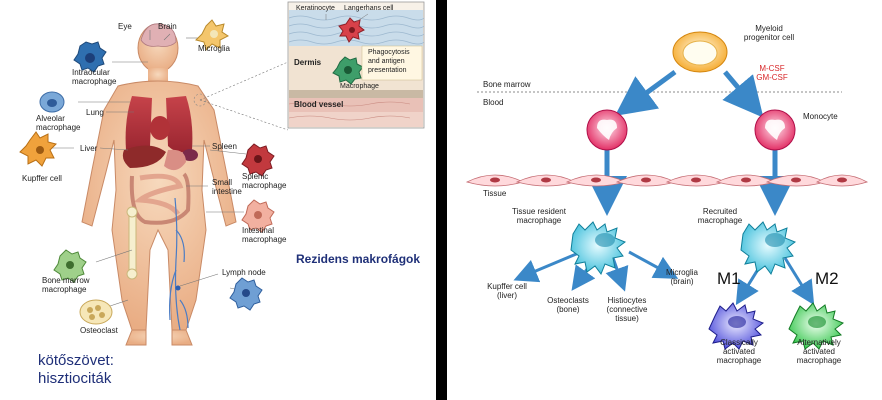 Image resolution: width=882 pixels, height=400 pixels. What do you see at coordinates (158, 35) in the screenshot?
I see `brain-organ` at bounding box center [158, 35].